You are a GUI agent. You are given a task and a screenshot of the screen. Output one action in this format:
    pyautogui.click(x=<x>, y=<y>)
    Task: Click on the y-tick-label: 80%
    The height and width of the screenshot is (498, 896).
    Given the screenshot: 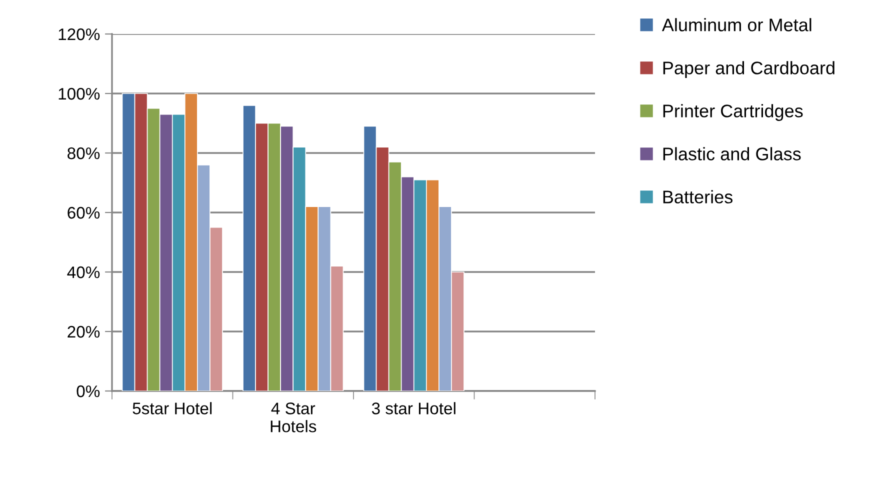 What is the action you would take?
    pyautogui.click(x=84, y=153)
    